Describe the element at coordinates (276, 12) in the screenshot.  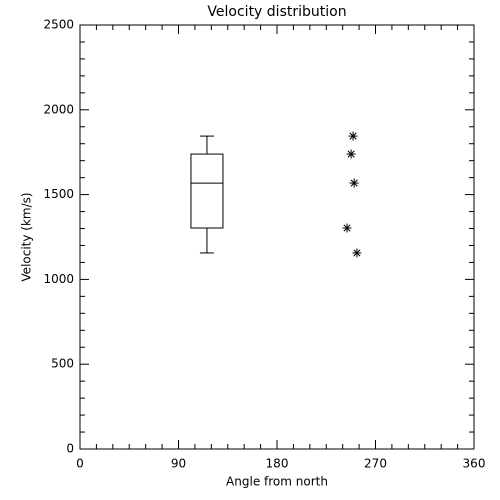
I see `chart-title: Velocity distribution` at that location.